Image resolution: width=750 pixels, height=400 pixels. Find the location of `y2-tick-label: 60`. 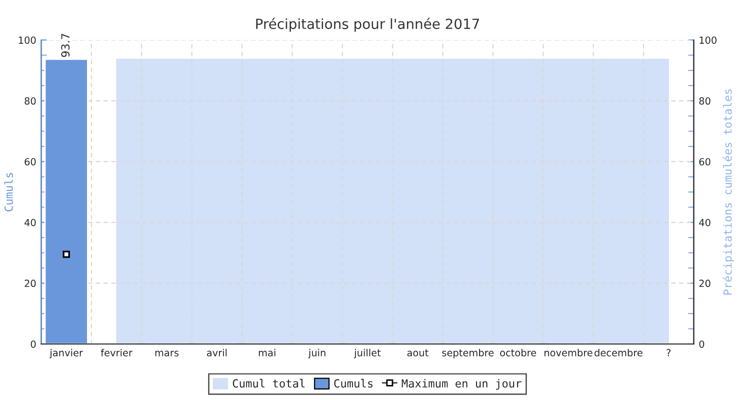

y2-tick-label: 60 is located at coordinates (704, 162).